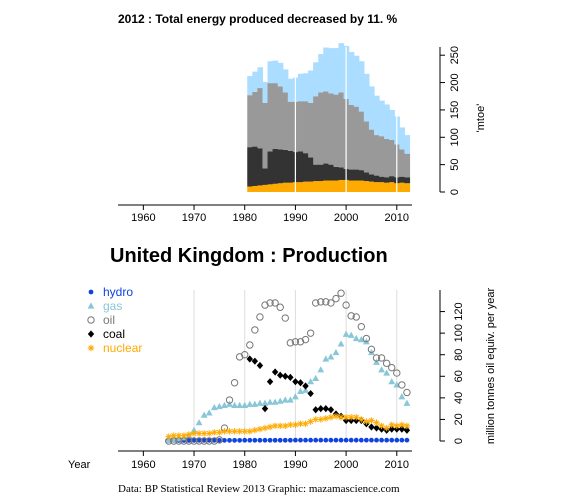  I want to click on point-hydro-1999, so click(341, 440).